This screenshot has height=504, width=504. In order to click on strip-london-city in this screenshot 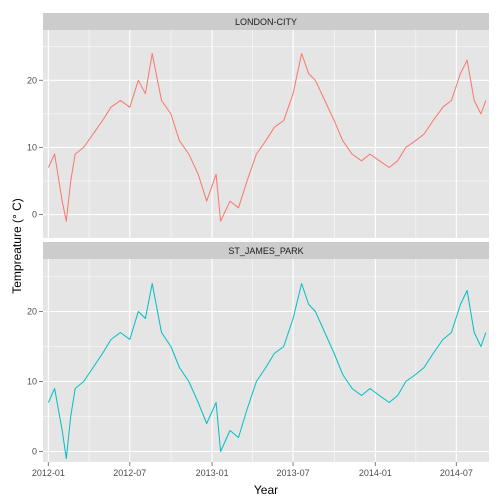, I will do `click(266, 21)`.